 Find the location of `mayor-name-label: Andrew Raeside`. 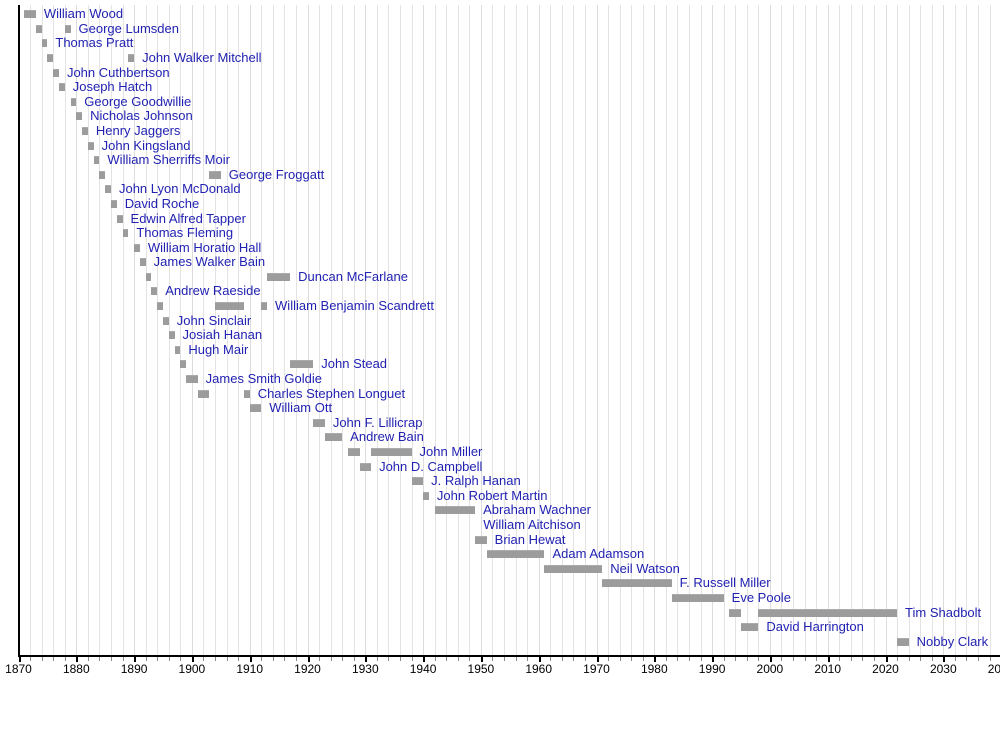

mayor-name-label: Andrew Raeside is located at coordinates (213, 291).